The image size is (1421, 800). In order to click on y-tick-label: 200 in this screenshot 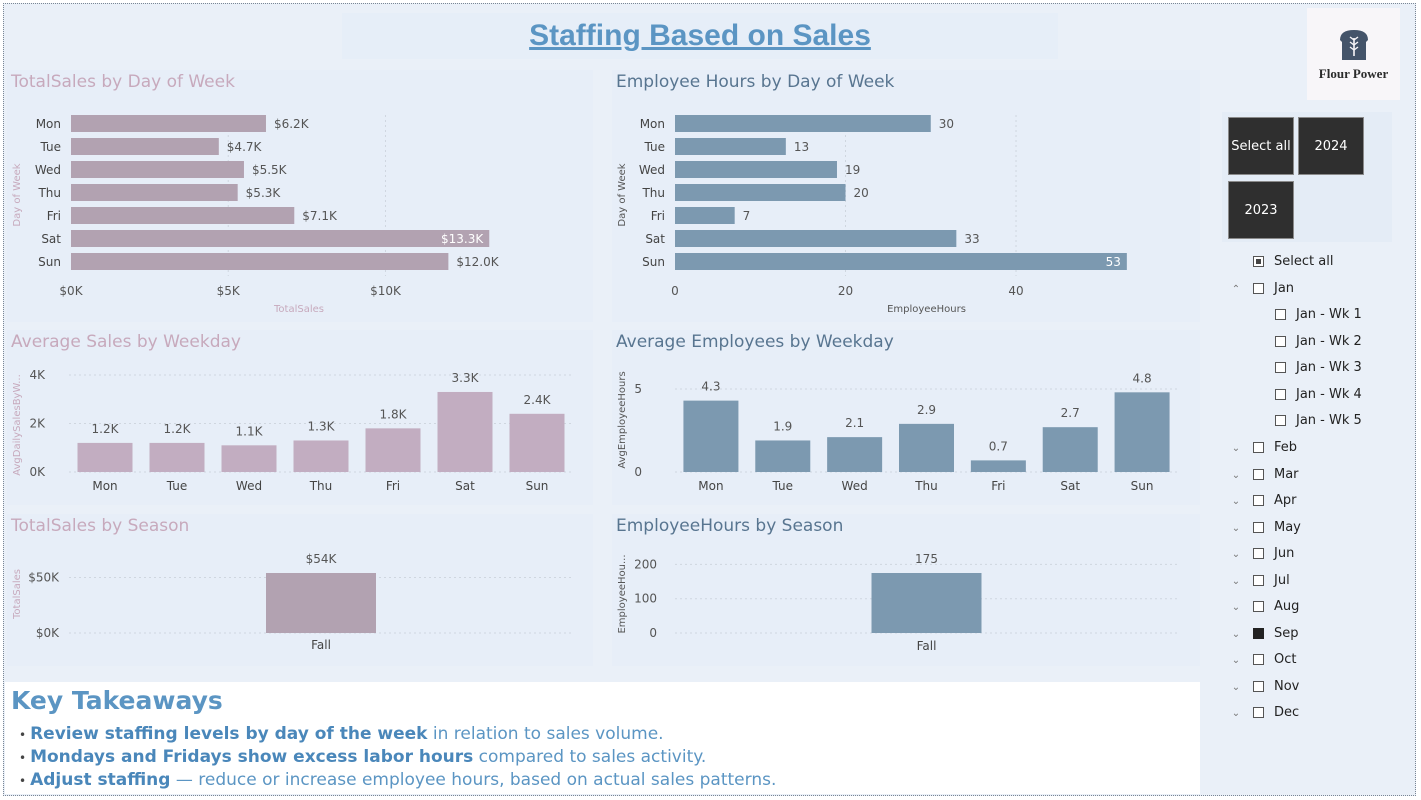, I will do `click(645, 564)`.